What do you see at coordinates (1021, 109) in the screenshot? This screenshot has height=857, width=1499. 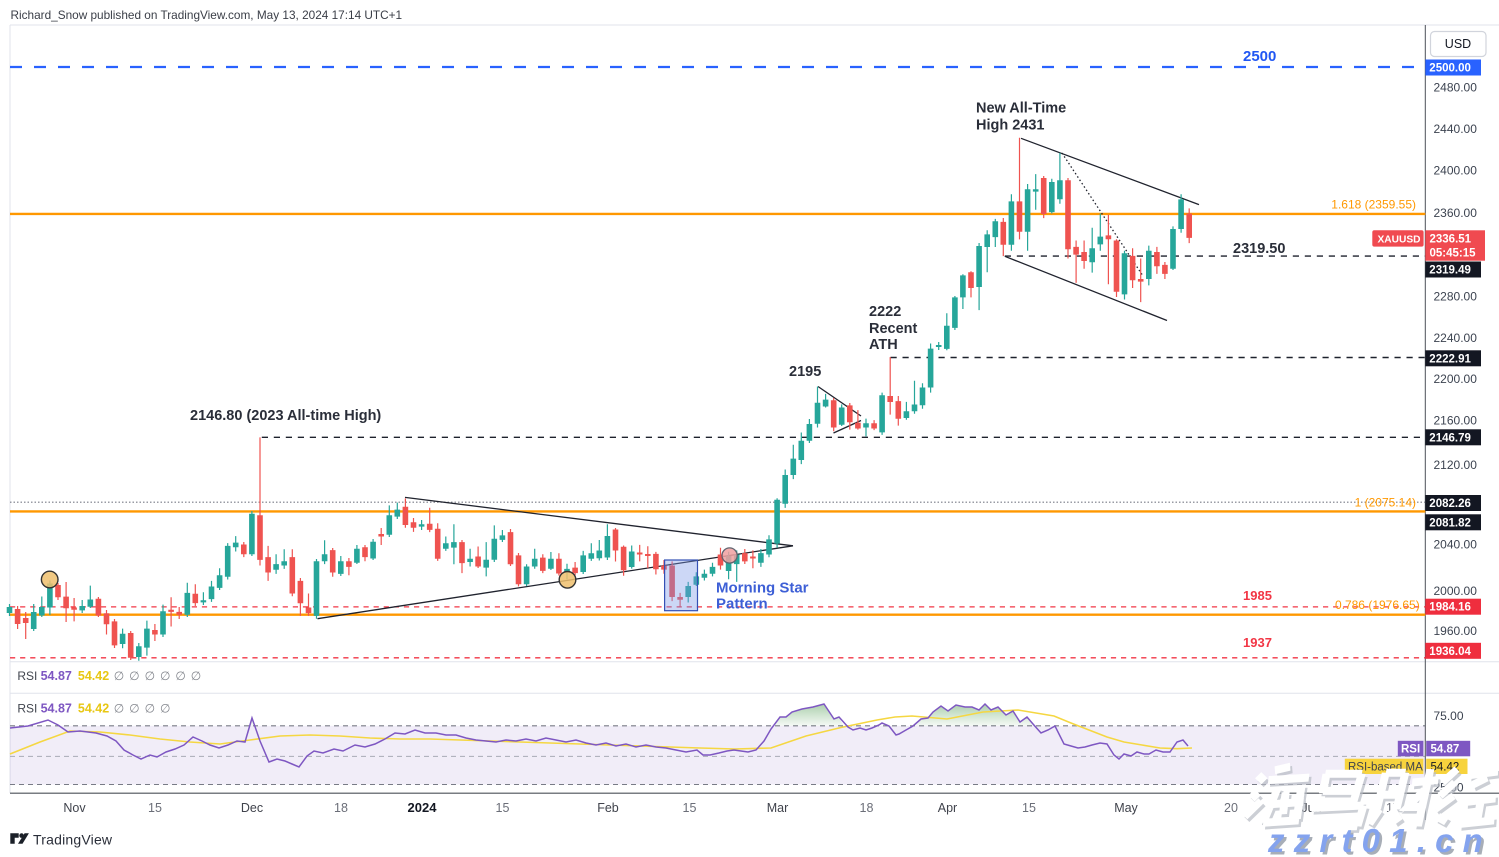 I see `svg-text: New All-Time` at bounding box center [1021, 109].